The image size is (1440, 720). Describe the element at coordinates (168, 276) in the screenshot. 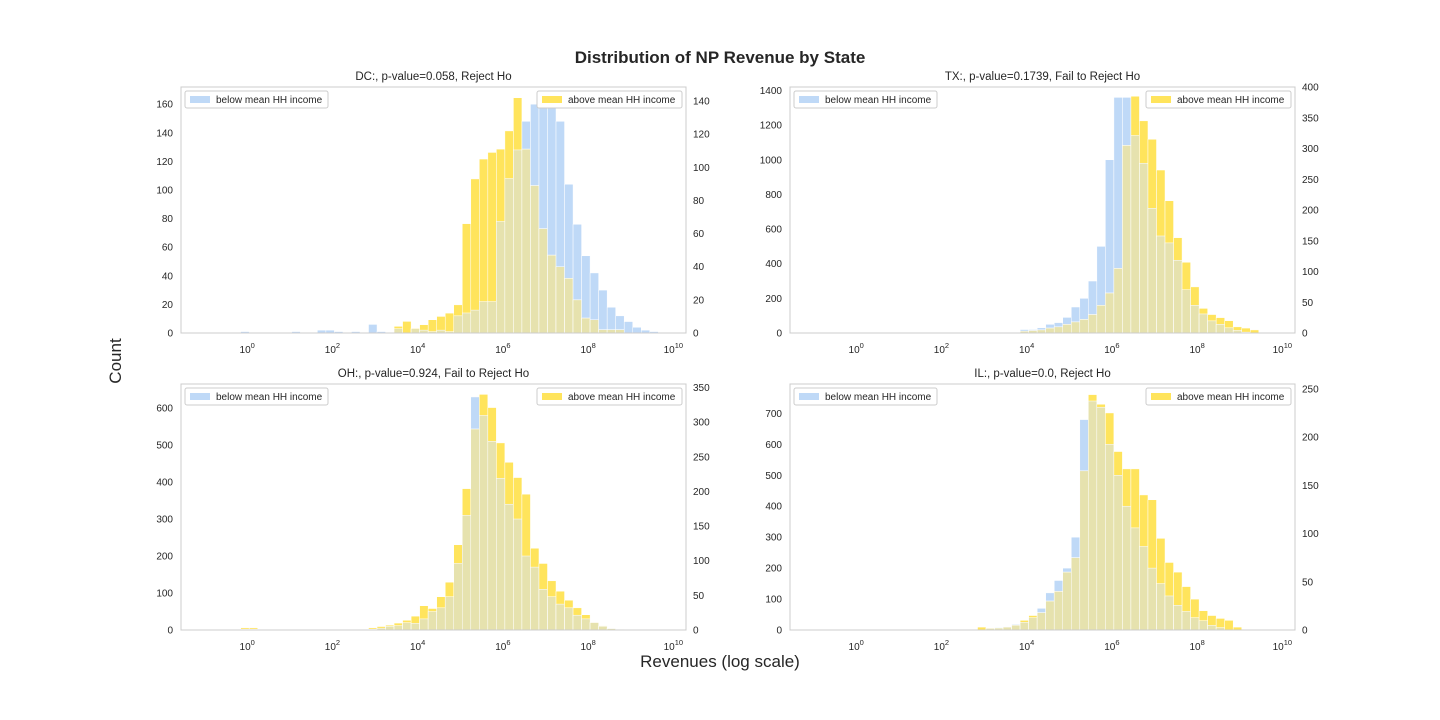

I see `y-tick-label-left: 40` at that location.